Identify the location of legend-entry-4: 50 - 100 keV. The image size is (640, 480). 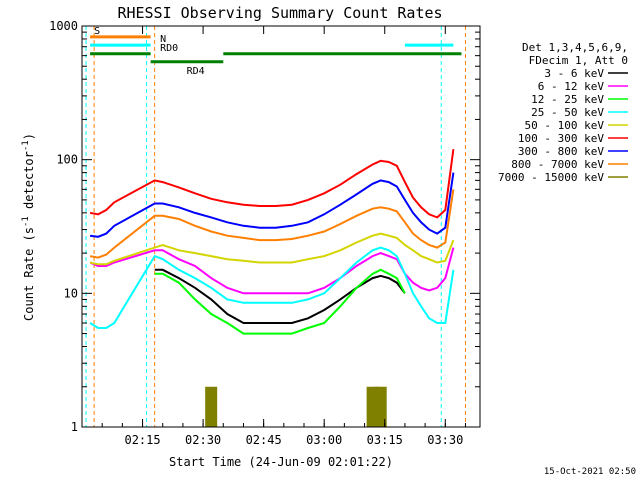
(565, 125).